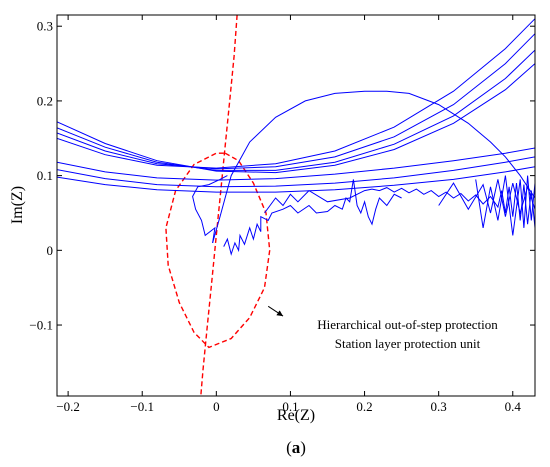  I want to click on y-tick-label: 0.2, so click(45, 100).